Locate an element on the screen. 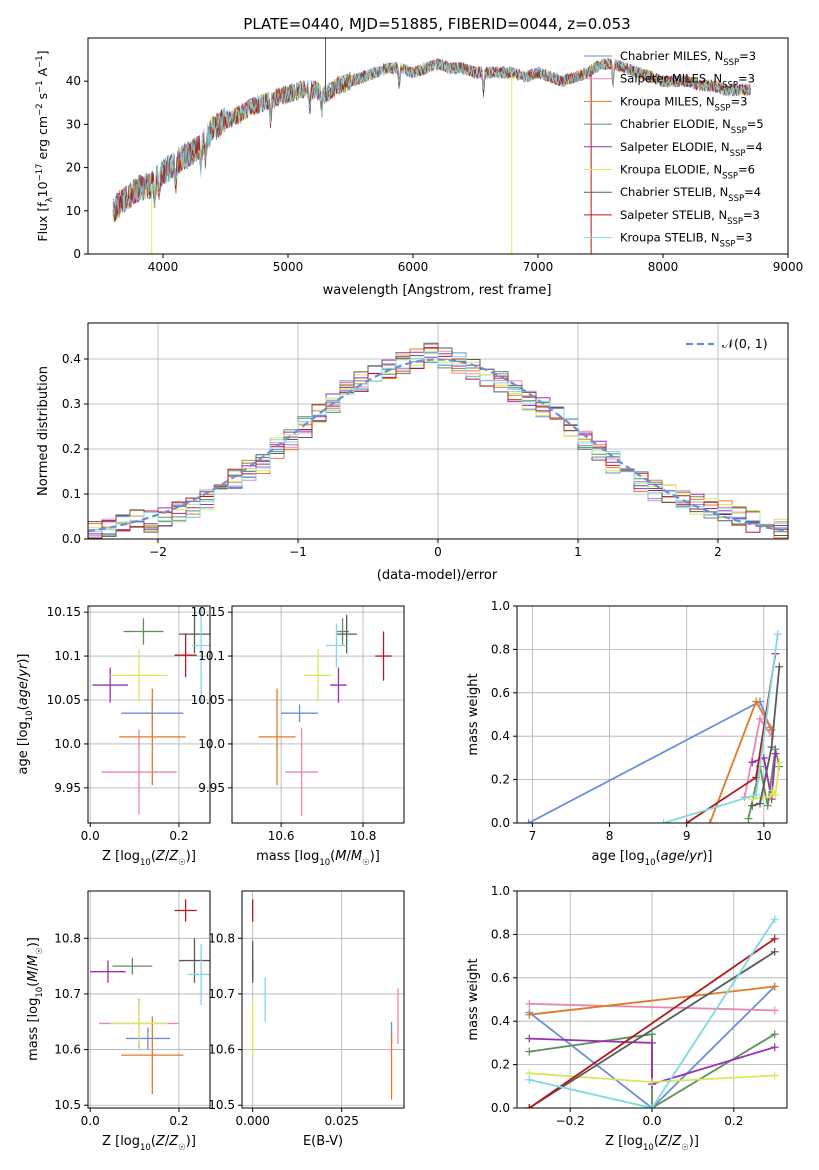  errorbar-sa_miles is located at coordinates (139, 772).